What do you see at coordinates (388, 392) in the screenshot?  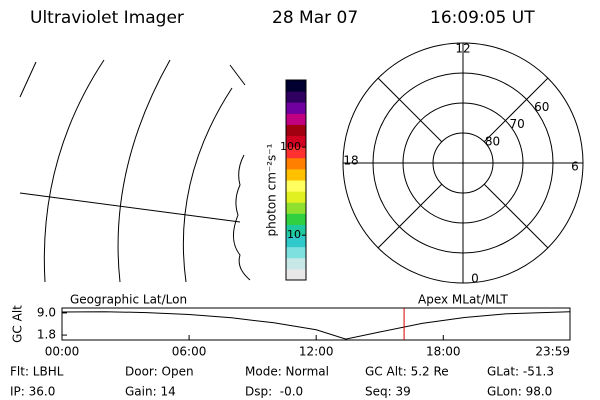 I see `status-field: Seq: 39` at bounding box center [388, 392].